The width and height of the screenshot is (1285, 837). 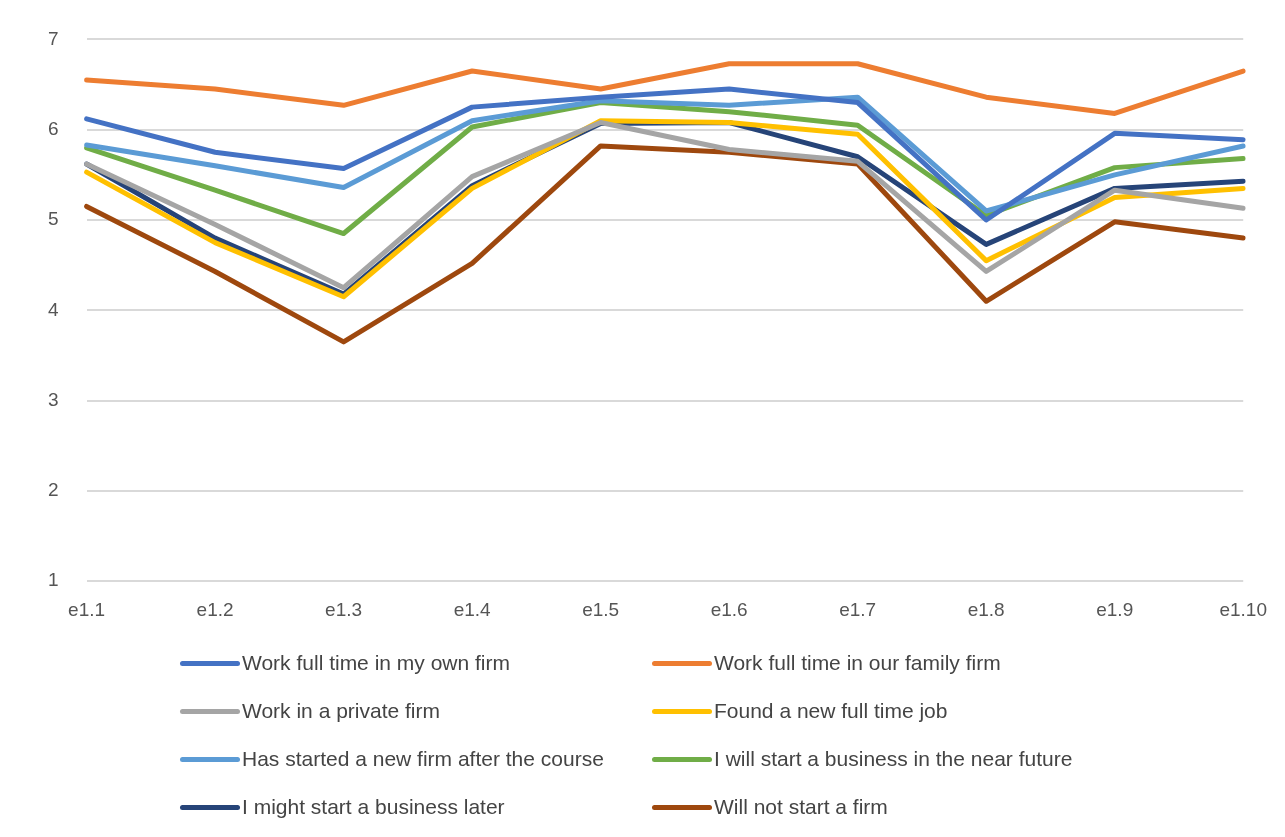 I want to click on x-tick-label: e1.10, so click(x=1243, y=609).